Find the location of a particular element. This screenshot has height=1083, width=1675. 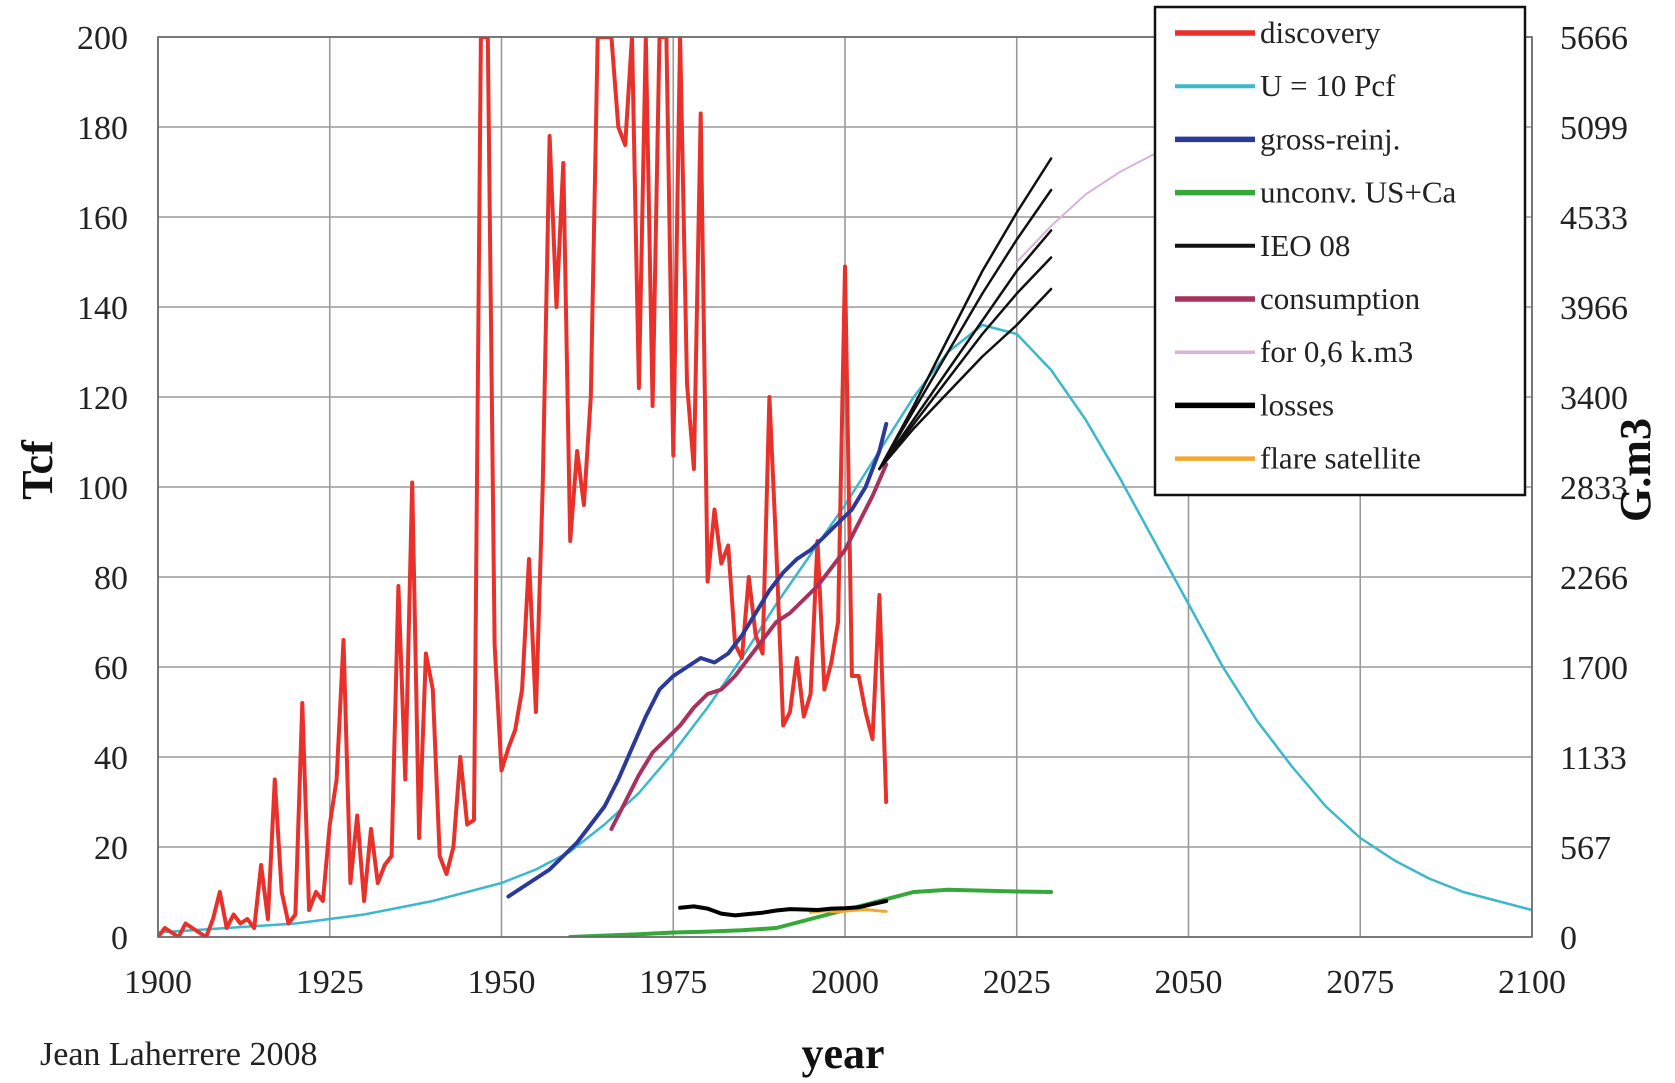

x-tick-label: 2025 is located at coordinates (1017, 982).